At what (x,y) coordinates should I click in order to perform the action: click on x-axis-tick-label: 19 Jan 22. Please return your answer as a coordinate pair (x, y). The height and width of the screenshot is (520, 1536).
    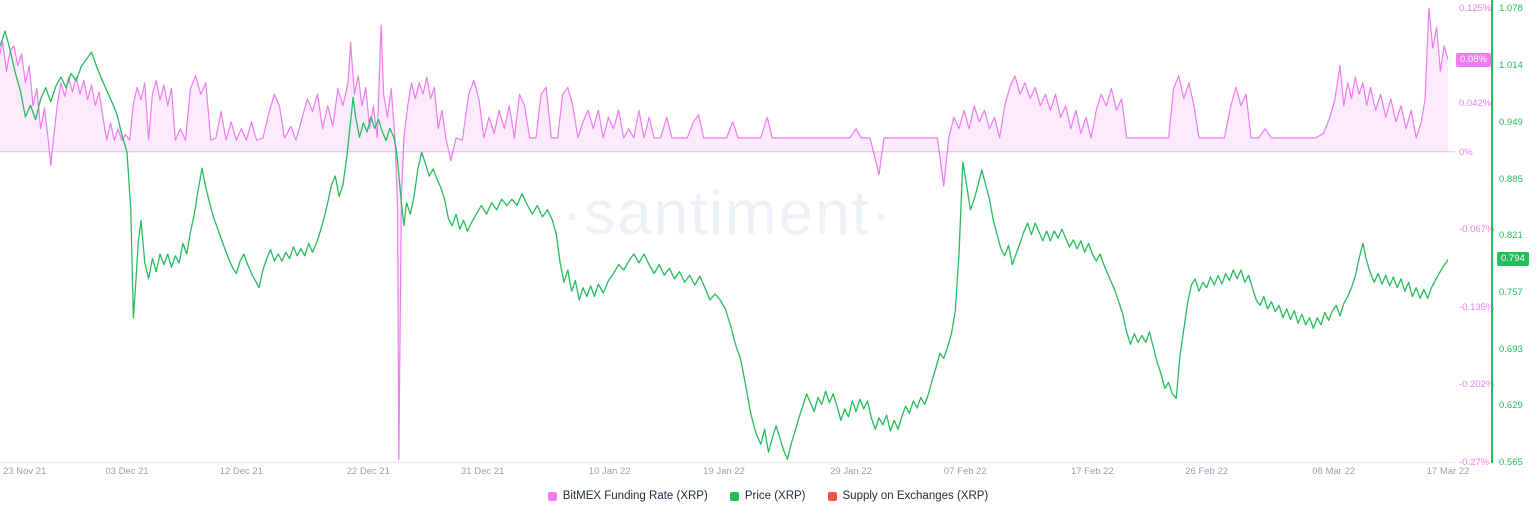
    Looking at the image, I should click on (724, 471).